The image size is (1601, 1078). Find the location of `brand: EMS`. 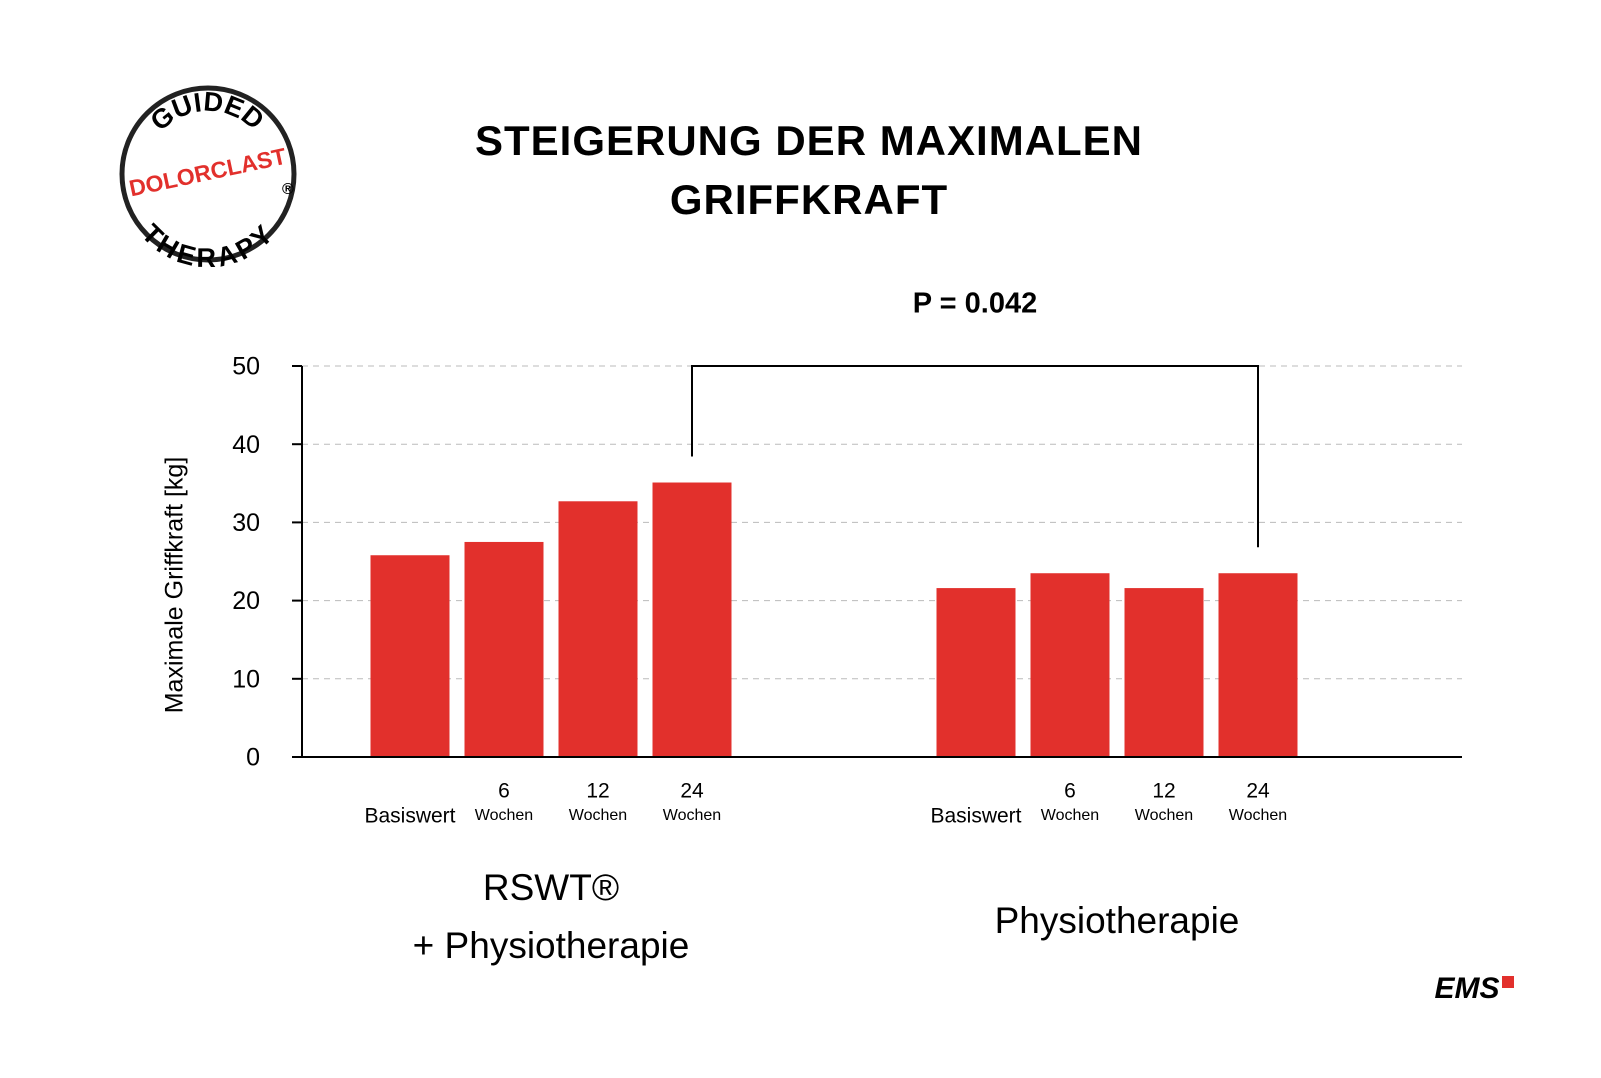

brand: EMS is located at coordinates (1466, 988).